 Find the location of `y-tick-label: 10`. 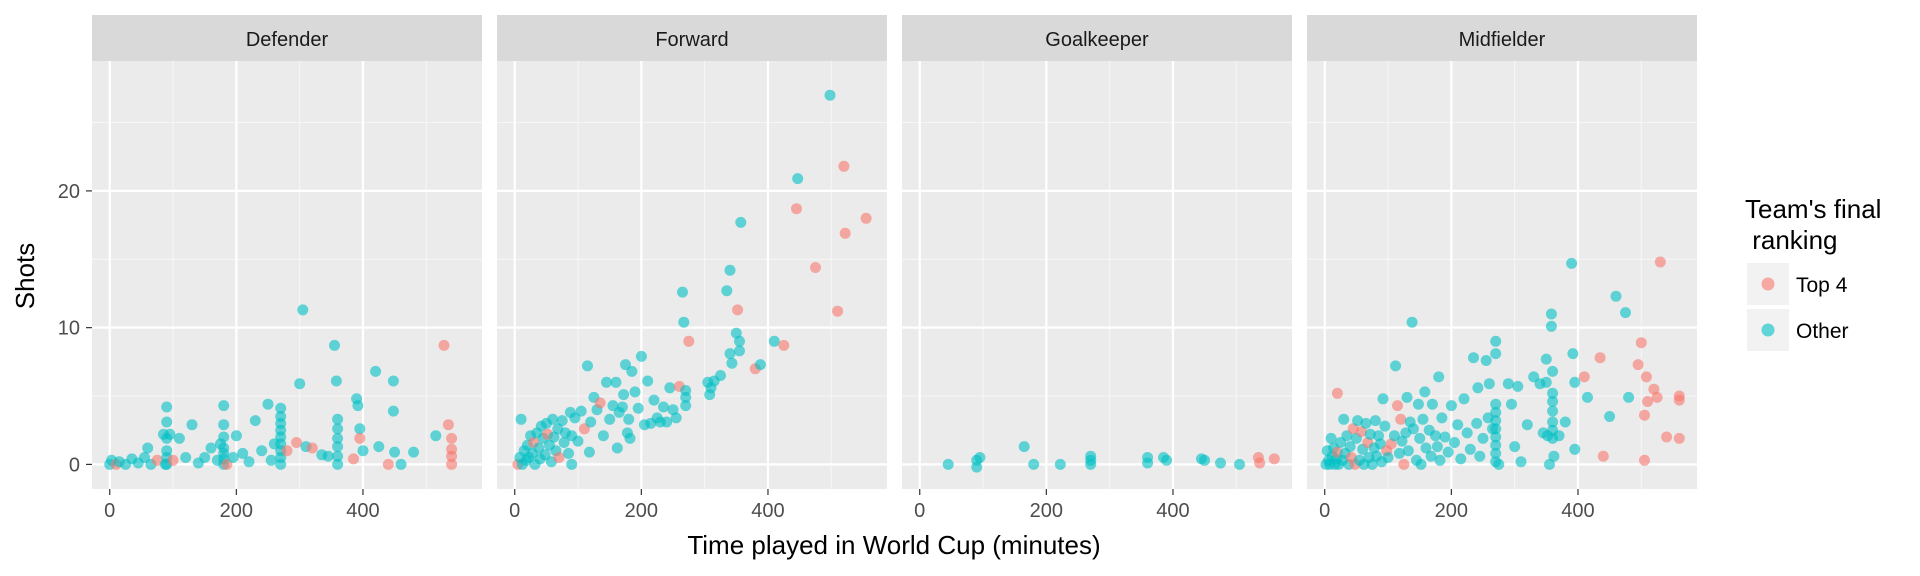

y-tick-label: 10 is located at coordinates (69, 329).